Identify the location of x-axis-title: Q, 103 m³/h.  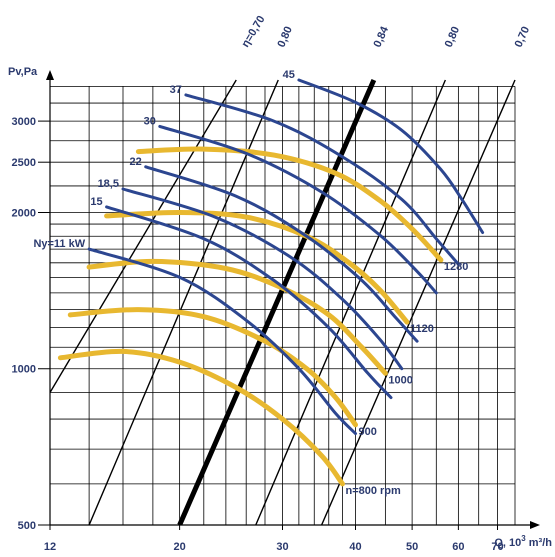
(523, 541).